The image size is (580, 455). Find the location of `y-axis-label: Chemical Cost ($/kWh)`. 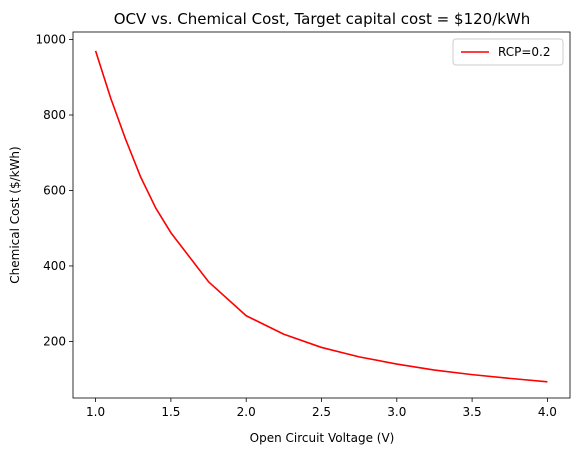

y-axis-label: Chemical Cost ($/kWh) is located at coordinates (15, 214).